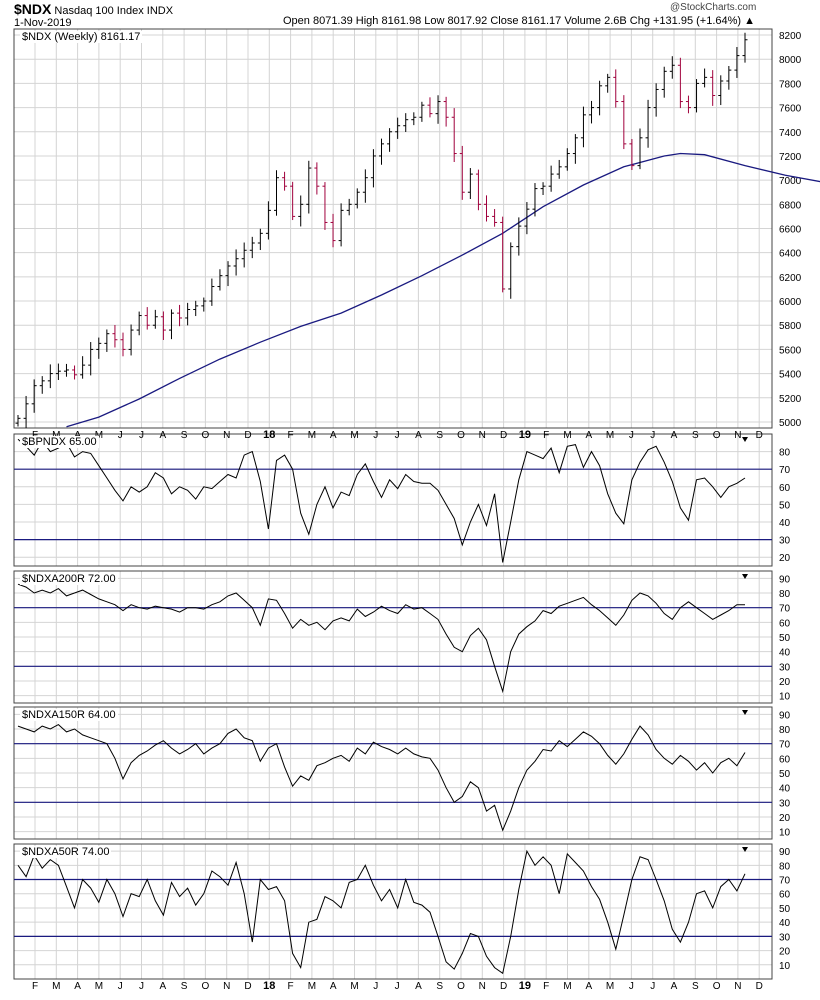 Image resolution: width=820 pixels, height=1000 pixels. What do you see at coordinates (790, 230) in the screenshot?
I see `y-tick-label: 6600` at bounding box center [790, 230].